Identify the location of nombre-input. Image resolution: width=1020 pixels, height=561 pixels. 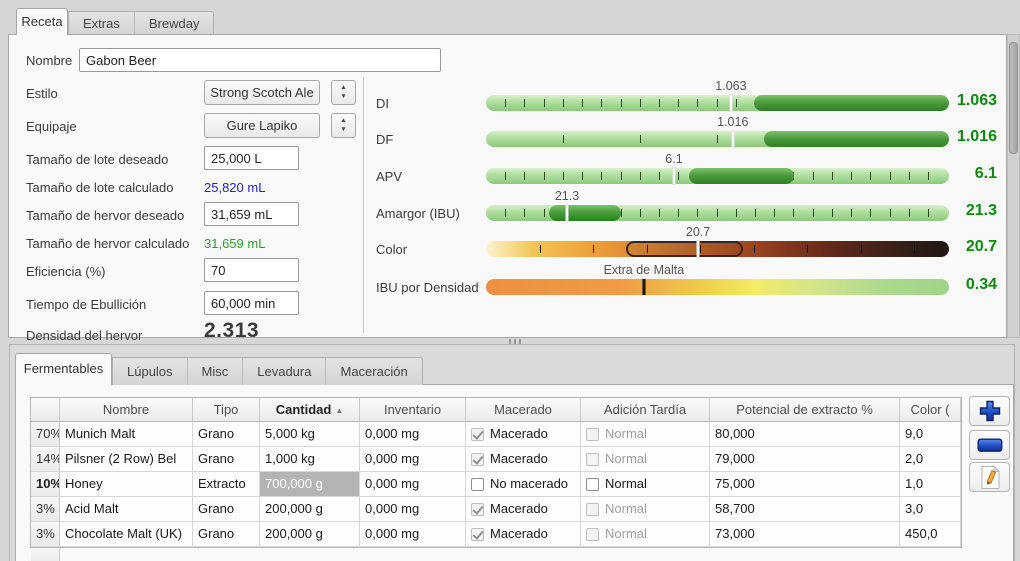
(260, 60).